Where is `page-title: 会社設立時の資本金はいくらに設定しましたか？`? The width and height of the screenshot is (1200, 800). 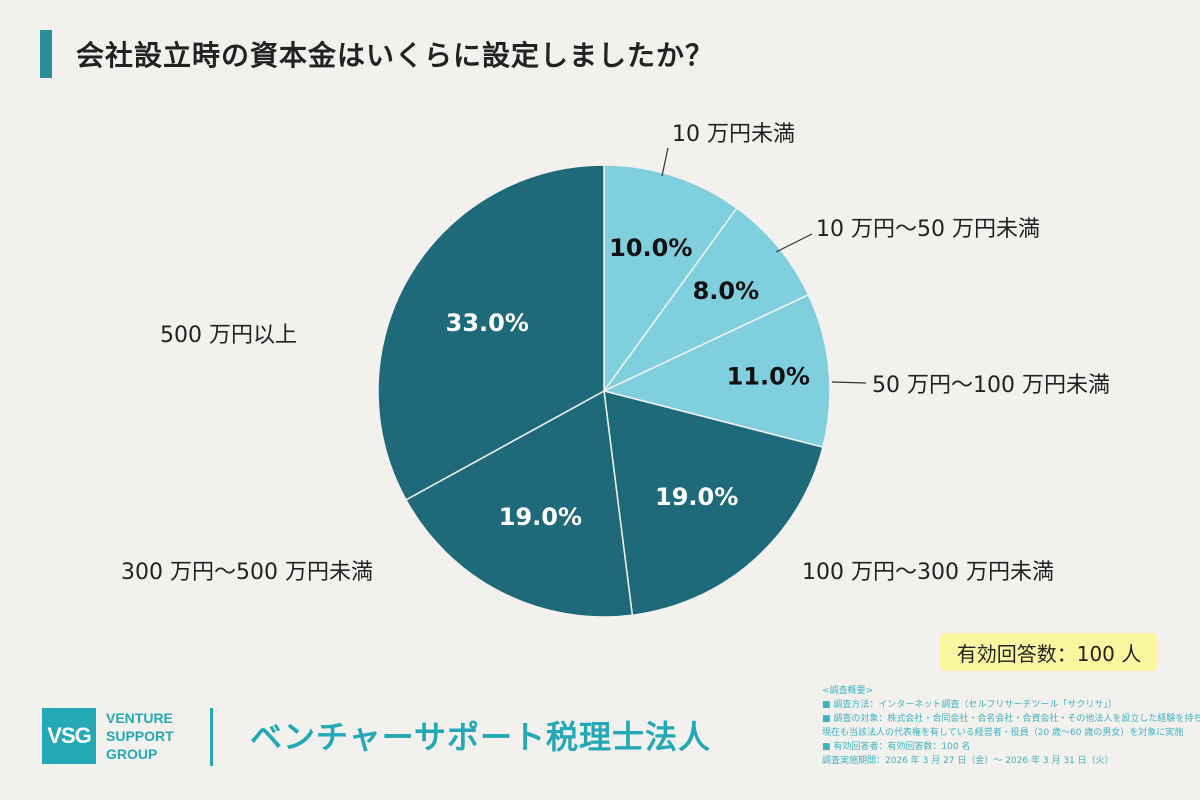 page-title: 会社設立時の資本金はいくらに設定しましたか？ is located at coordinates (395, 55).